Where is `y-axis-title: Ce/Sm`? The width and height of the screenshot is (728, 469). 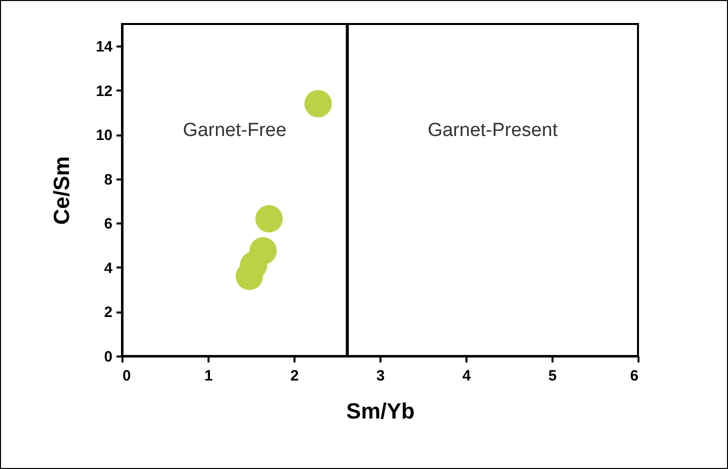 y-axis-title: Ce/Sm is located at coordinates (61, 190).